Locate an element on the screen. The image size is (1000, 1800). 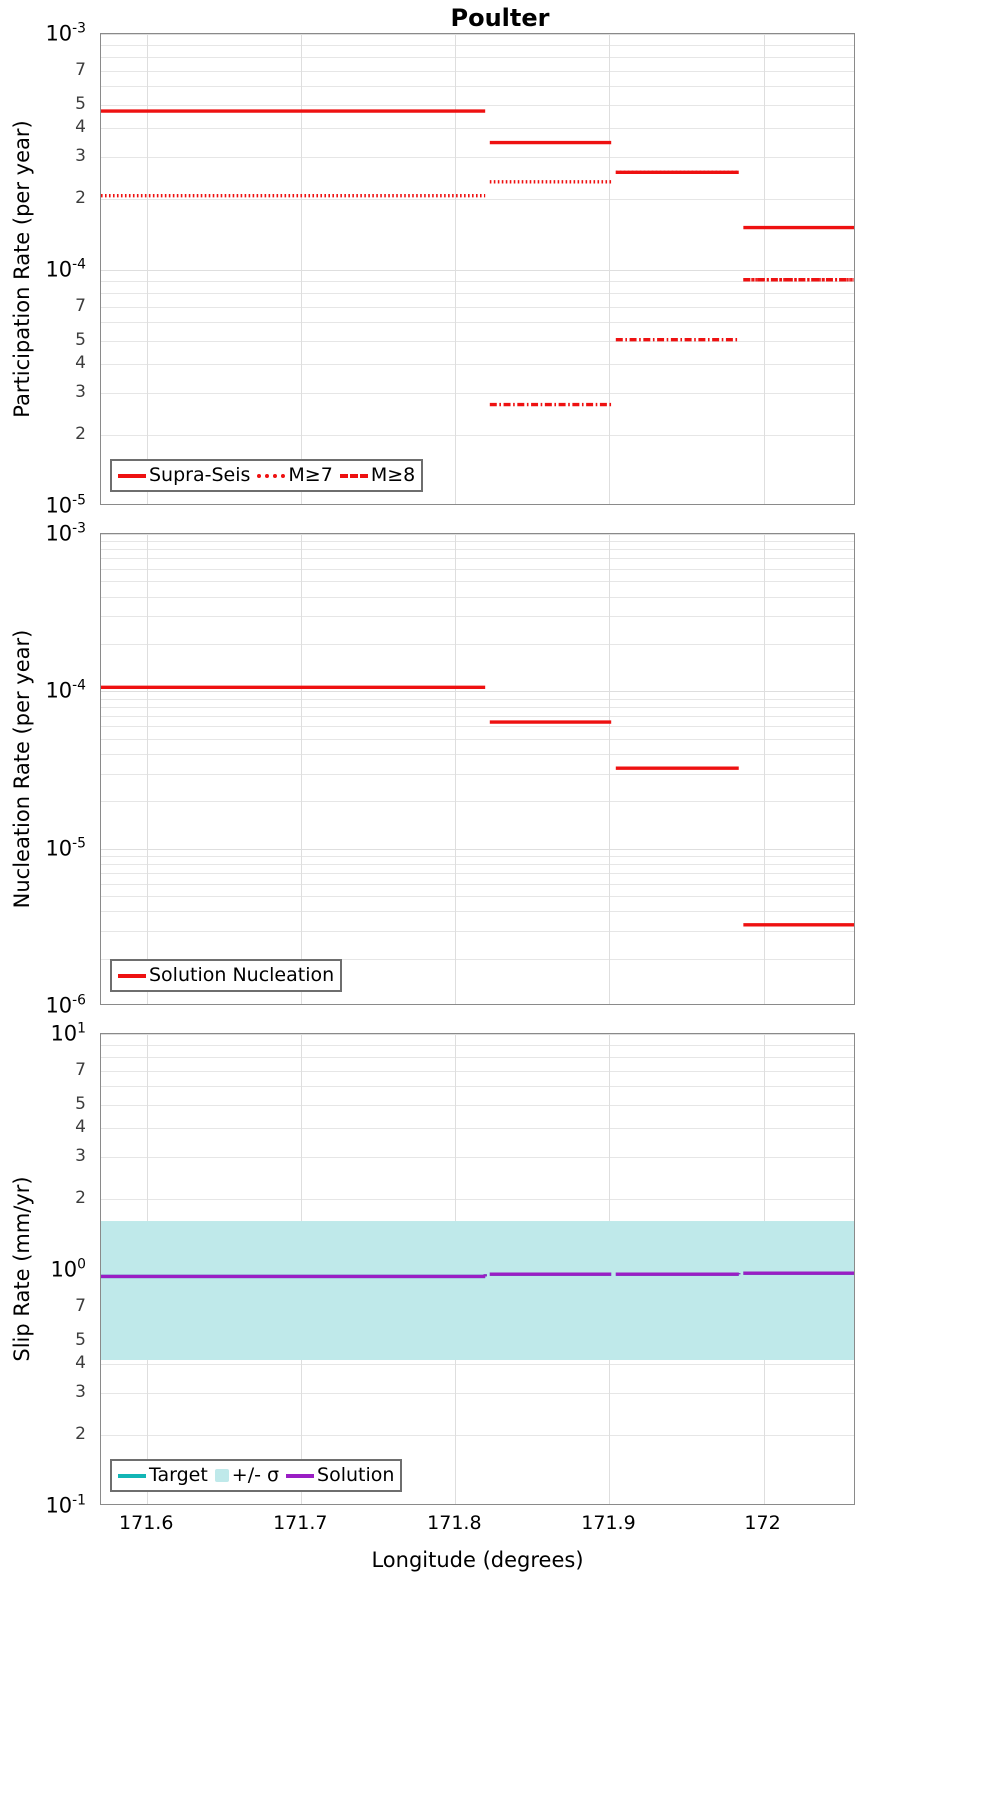
yaxis-tick-label: 101 is located at coordinates (68, 1033).